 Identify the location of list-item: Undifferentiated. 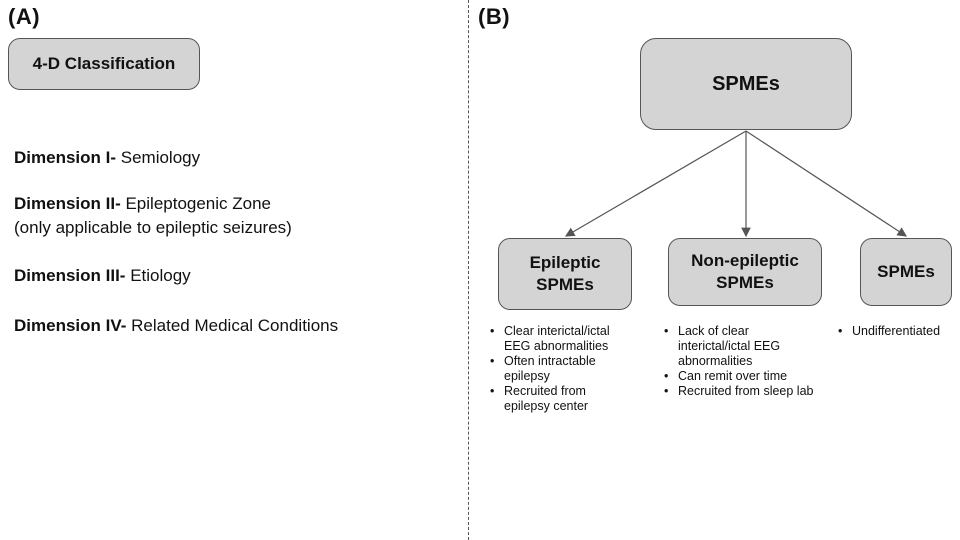
(898, 331).